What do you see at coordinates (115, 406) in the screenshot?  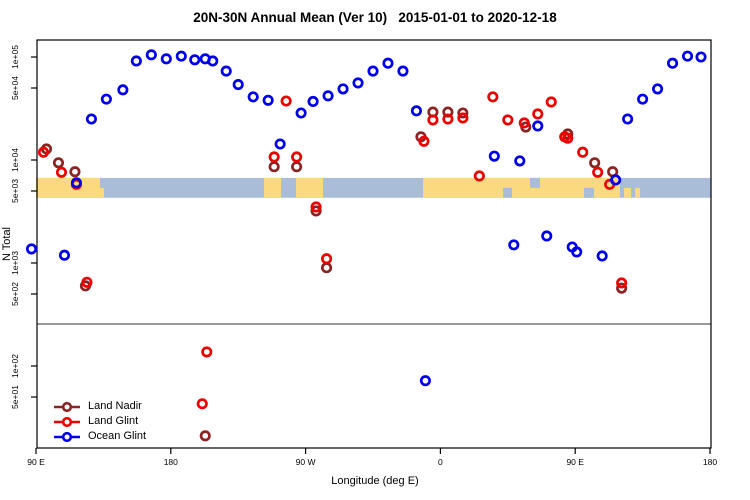 I see `legend-label: Land Nadir` at bounding box center [115, 406].